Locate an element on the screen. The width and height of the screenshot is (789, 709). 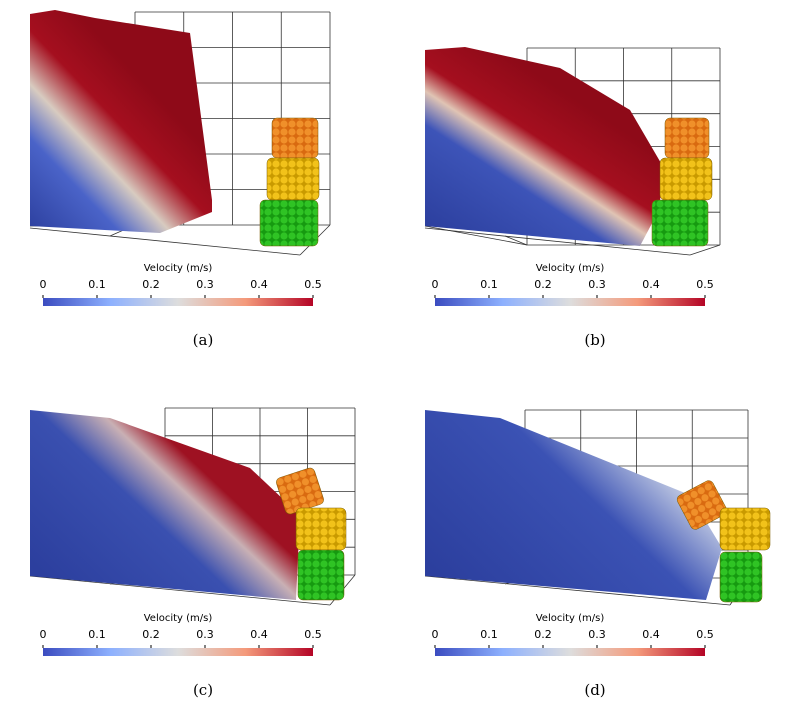
caption: (c) is located at coordinates (203, 690).